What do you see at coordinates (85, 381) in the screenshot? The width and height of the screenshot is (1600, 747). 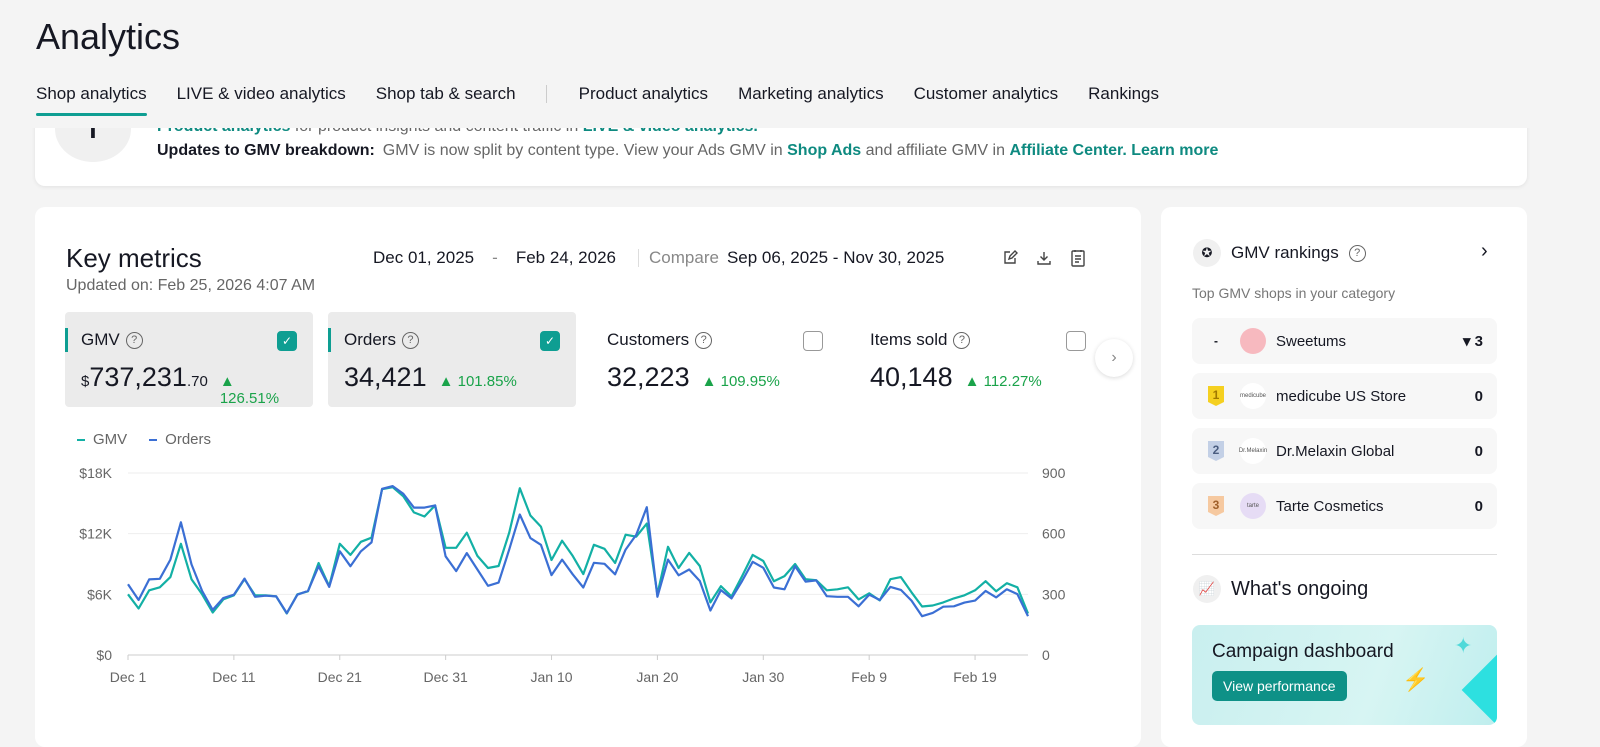 I see `currency: $` at bounding box center [85, 381].